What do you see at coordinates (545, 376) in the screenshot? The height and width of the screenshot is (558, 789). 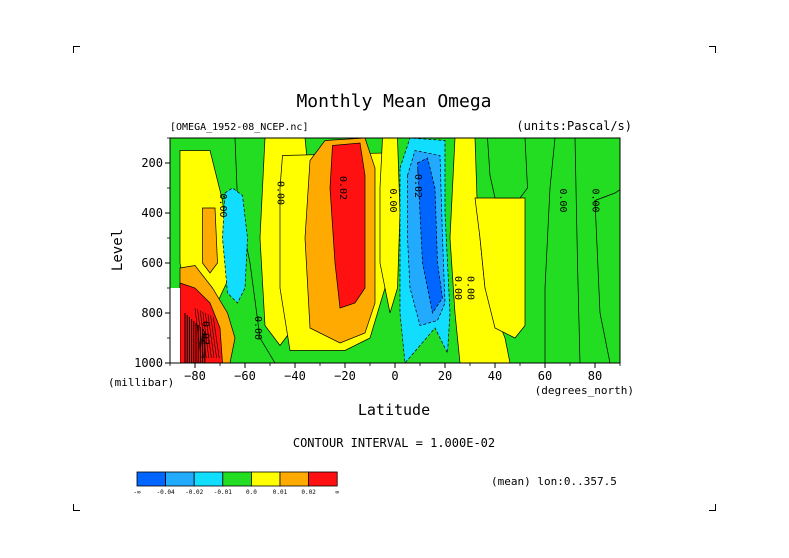 I see `x-tick-label: 60` at bounding box center [545, 376].